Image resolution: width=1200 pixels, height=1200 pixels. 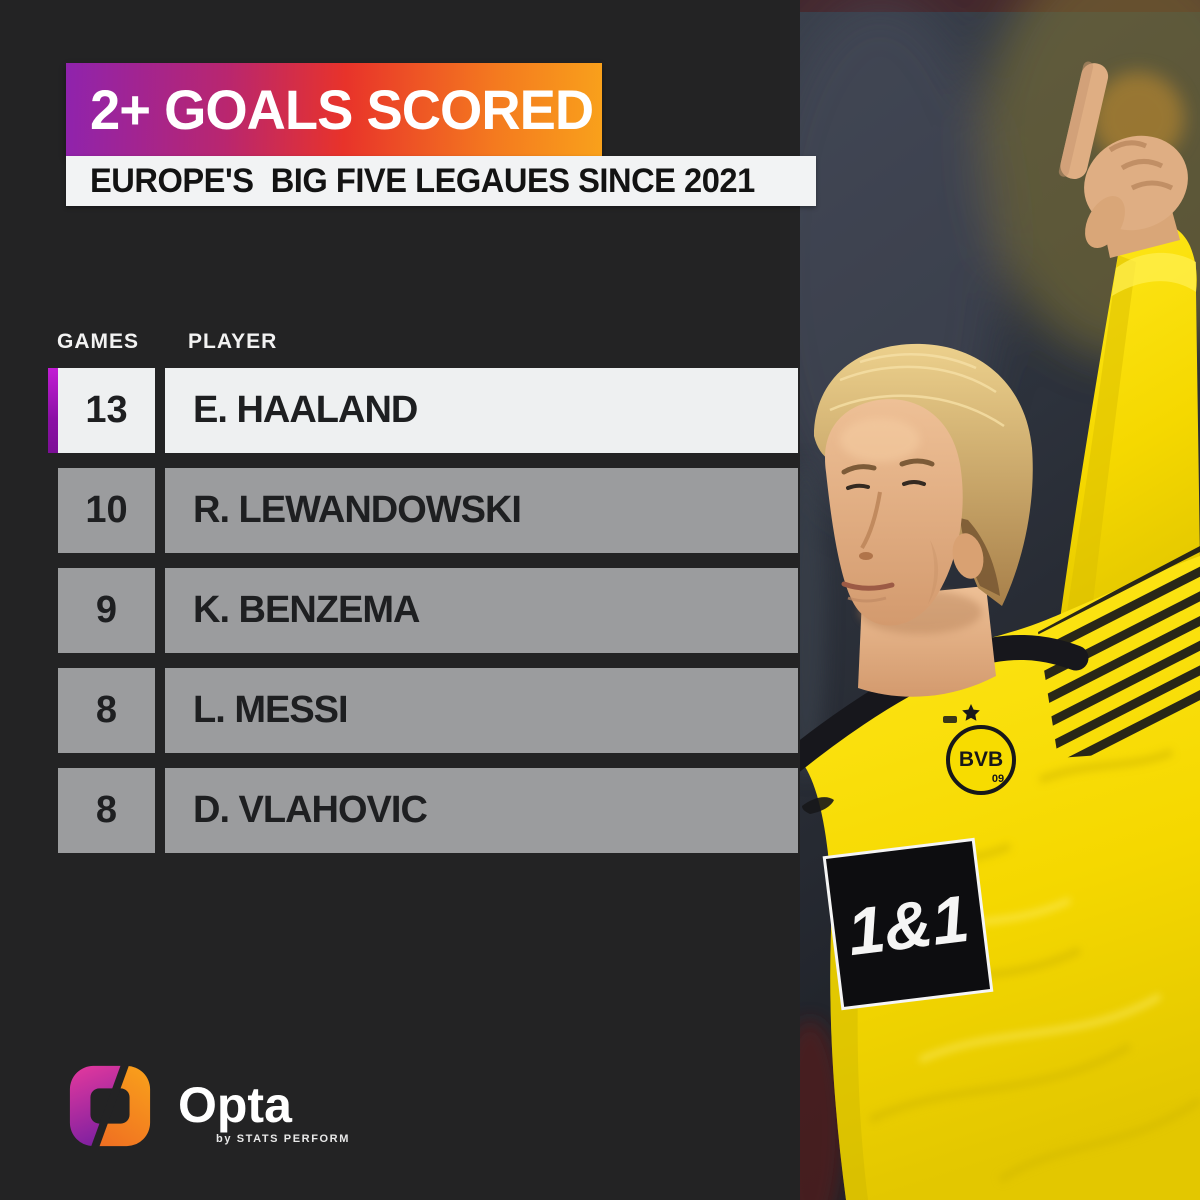 What do you see at coordinates (283, 1139) in the screenshot?
I see `brand-tagline: by STATS PERFORM` at bounding box center [283, 1139].